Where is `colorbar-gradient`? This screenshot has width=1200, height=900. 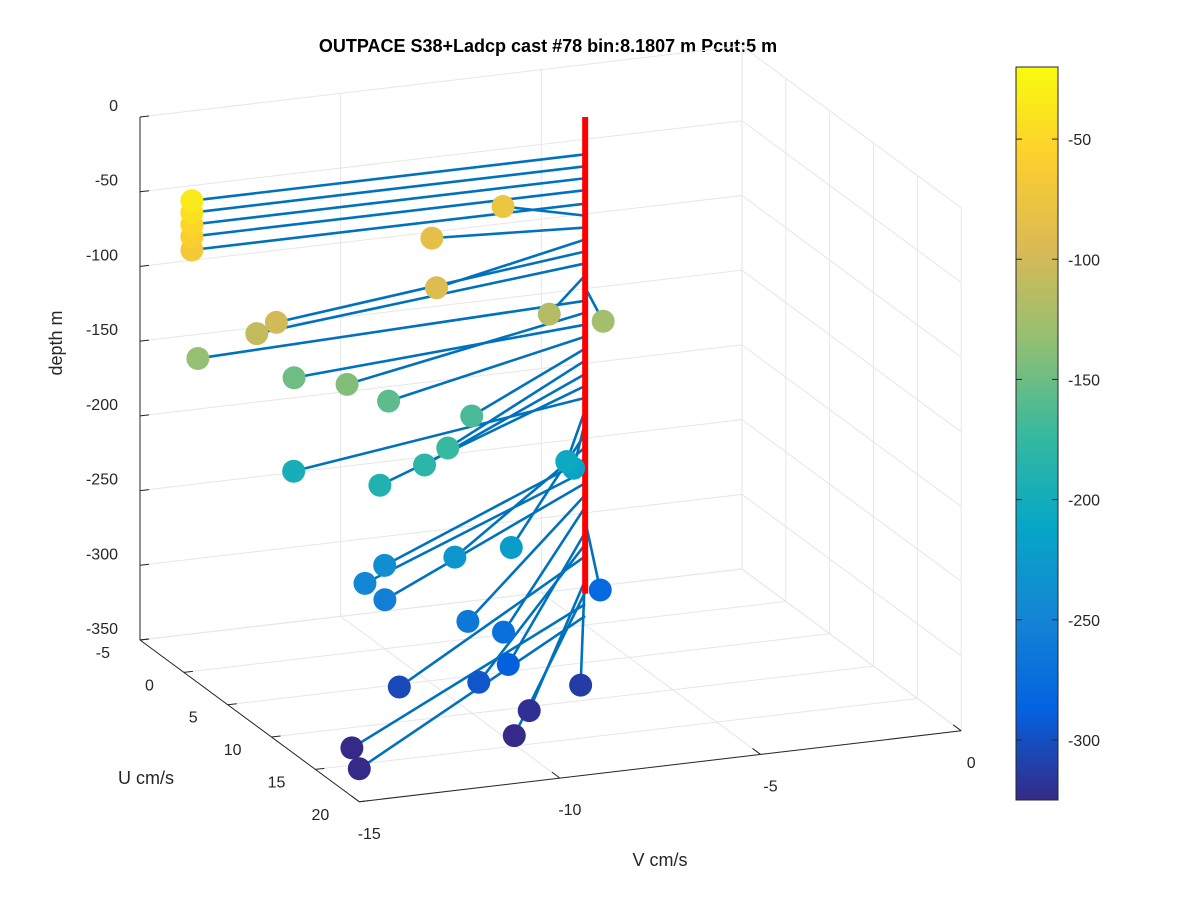
colorbar-gradient is located at coordinates (1037, 433).